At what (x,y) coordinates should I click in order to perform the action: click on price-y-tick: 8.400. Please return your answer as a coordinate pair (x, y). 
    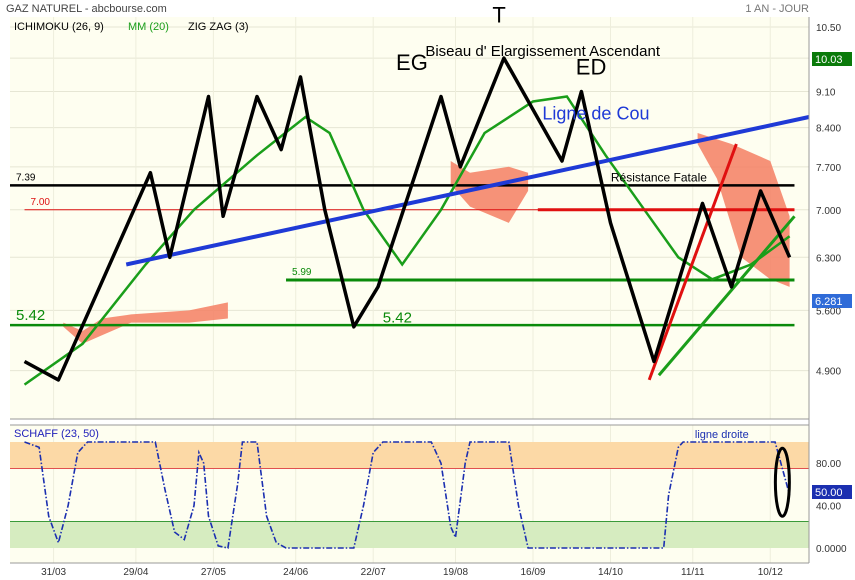
    Looking at the image, I should click on (828, 129).